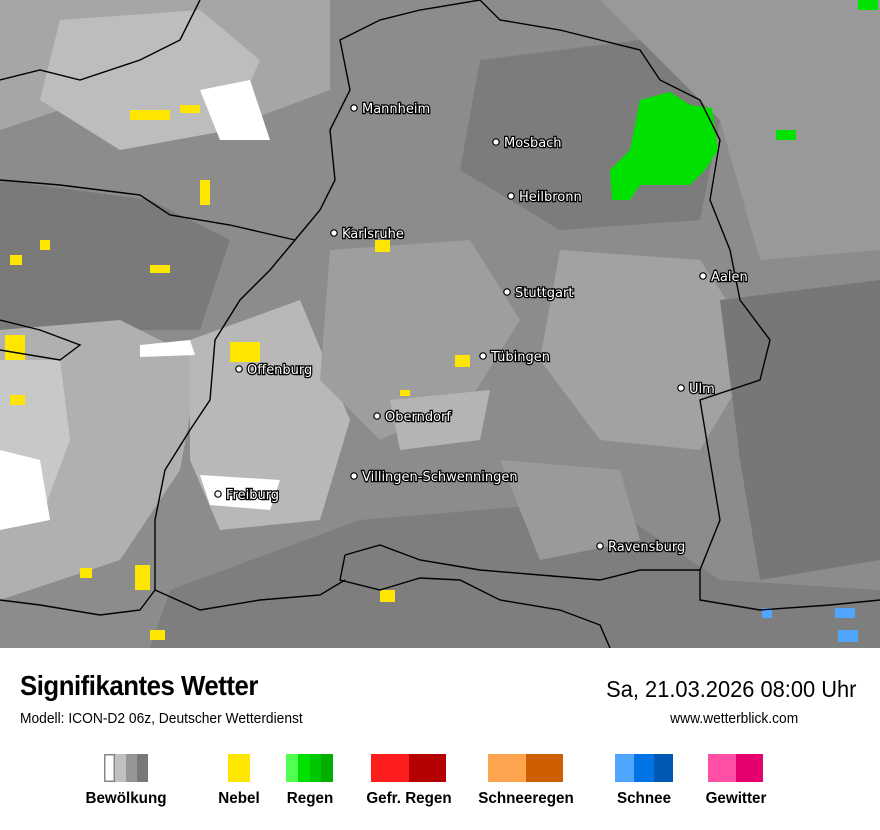  I want to click on city-oberndorf: Oberndorf, so click(413, 417).